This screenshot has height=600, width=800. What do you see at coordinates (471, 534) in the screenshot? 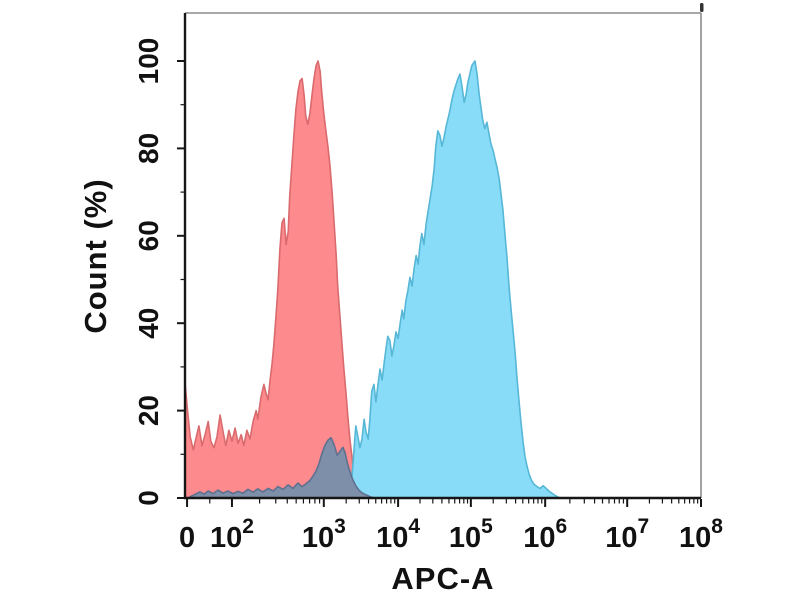
I see `x-tick-label: 10⁵` at bounding box center [471, 534].